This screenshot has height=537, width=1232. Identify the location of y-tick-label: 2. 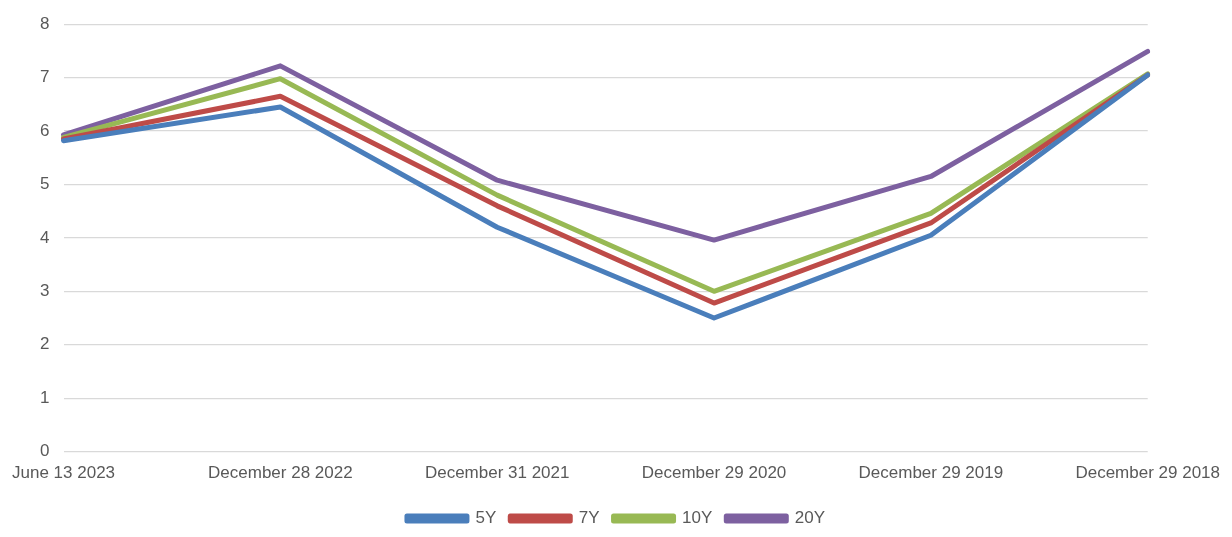
(45, 344).